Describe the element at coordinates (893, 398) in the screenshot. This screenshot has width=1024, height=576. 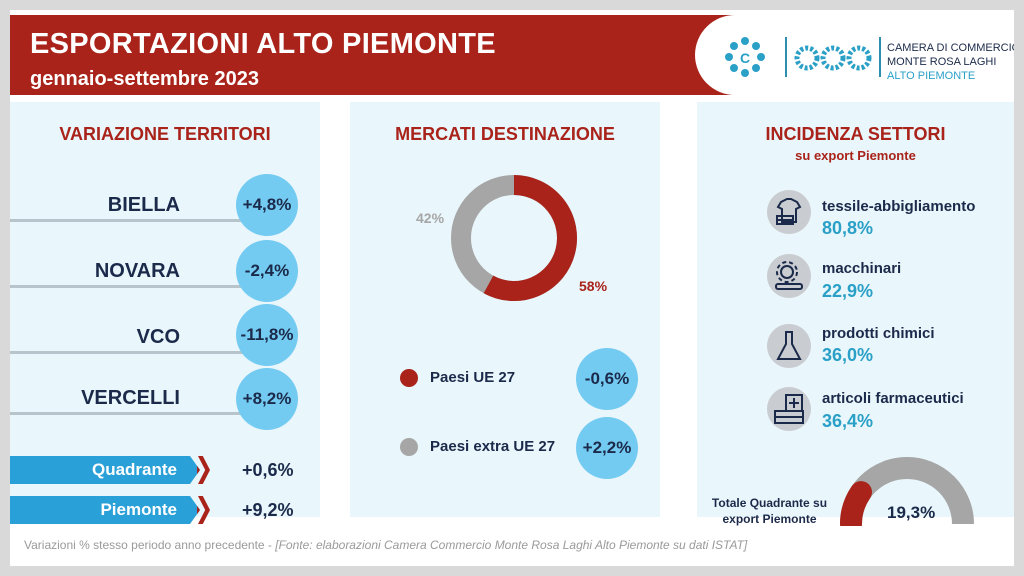
I see `sector-name: articoli farmaceutici` at that location.